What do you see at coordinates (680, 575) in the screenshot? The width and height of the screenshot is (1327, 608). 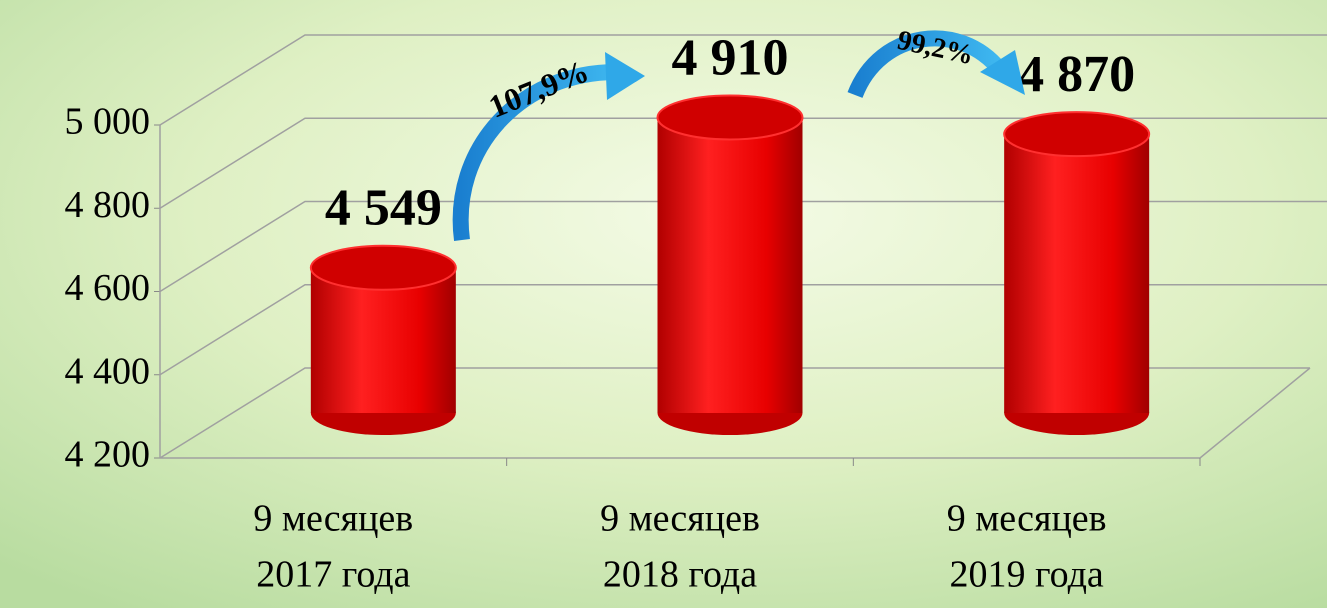 I see `x-tick-label: 2018 года` at bounding box center [680, 575].